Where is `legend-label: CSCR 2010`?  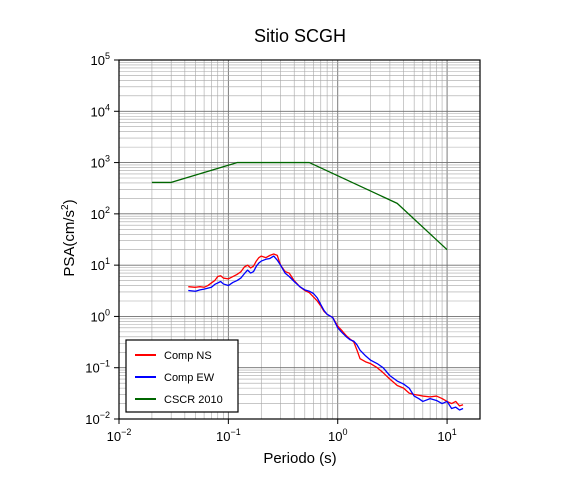 legend-label: CSCR 2010 is located at coordinates (193, 400).